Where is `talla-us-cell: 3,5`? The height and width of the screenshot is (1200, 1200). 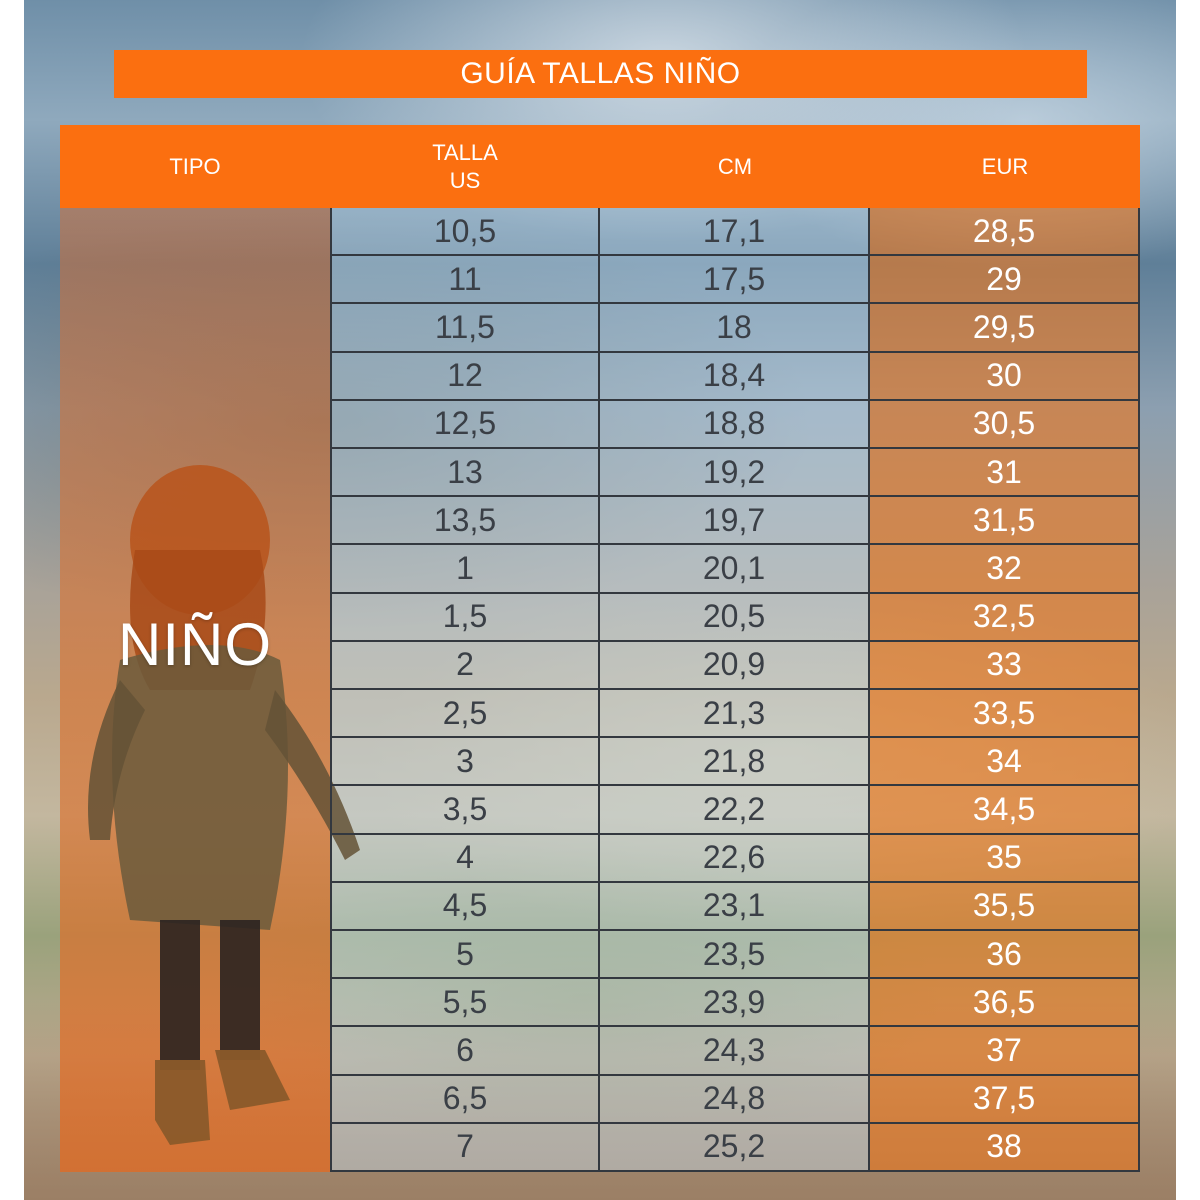 talla-us-cell: 3,5 is located at coordinates (465, 810).